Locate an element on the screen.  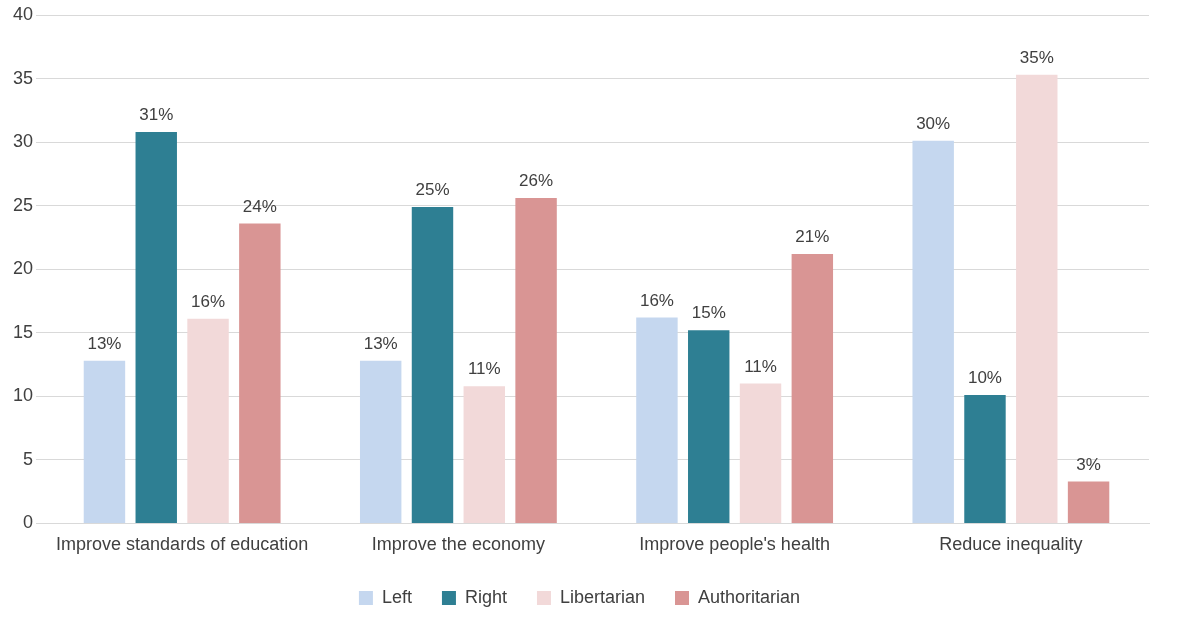
y-tick-label: 40 is located at coordinates (23, 13).